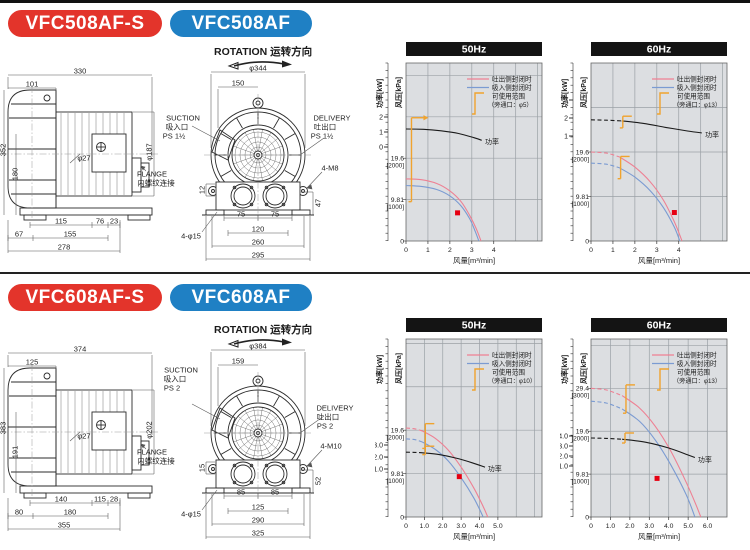 This screenshot has width=750, height=550. I want to click on dim-label: PS 2, so click(325, 426).